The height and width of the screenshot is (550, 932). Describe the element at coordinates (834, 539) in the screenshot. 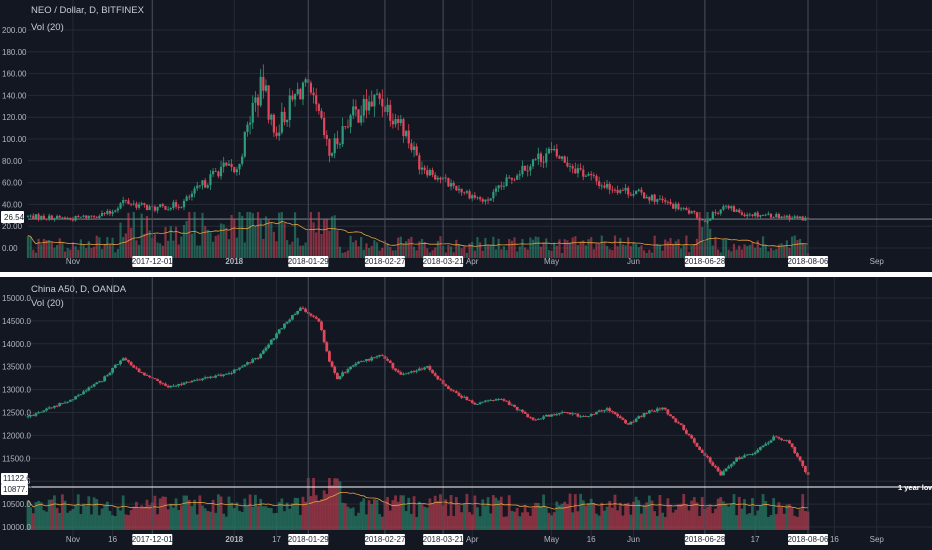

I see `time-tick-label: 16` at that location.